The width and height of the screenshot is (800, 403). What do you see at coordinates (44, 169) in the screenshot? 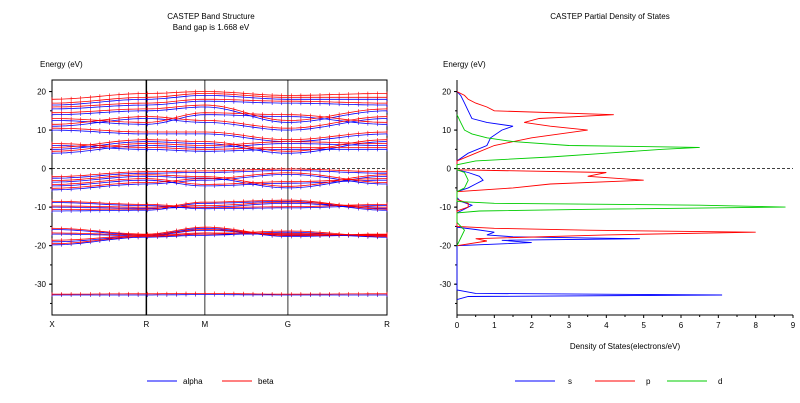
I see `band-ytick-label: 0` at bounding box center [44, 169].